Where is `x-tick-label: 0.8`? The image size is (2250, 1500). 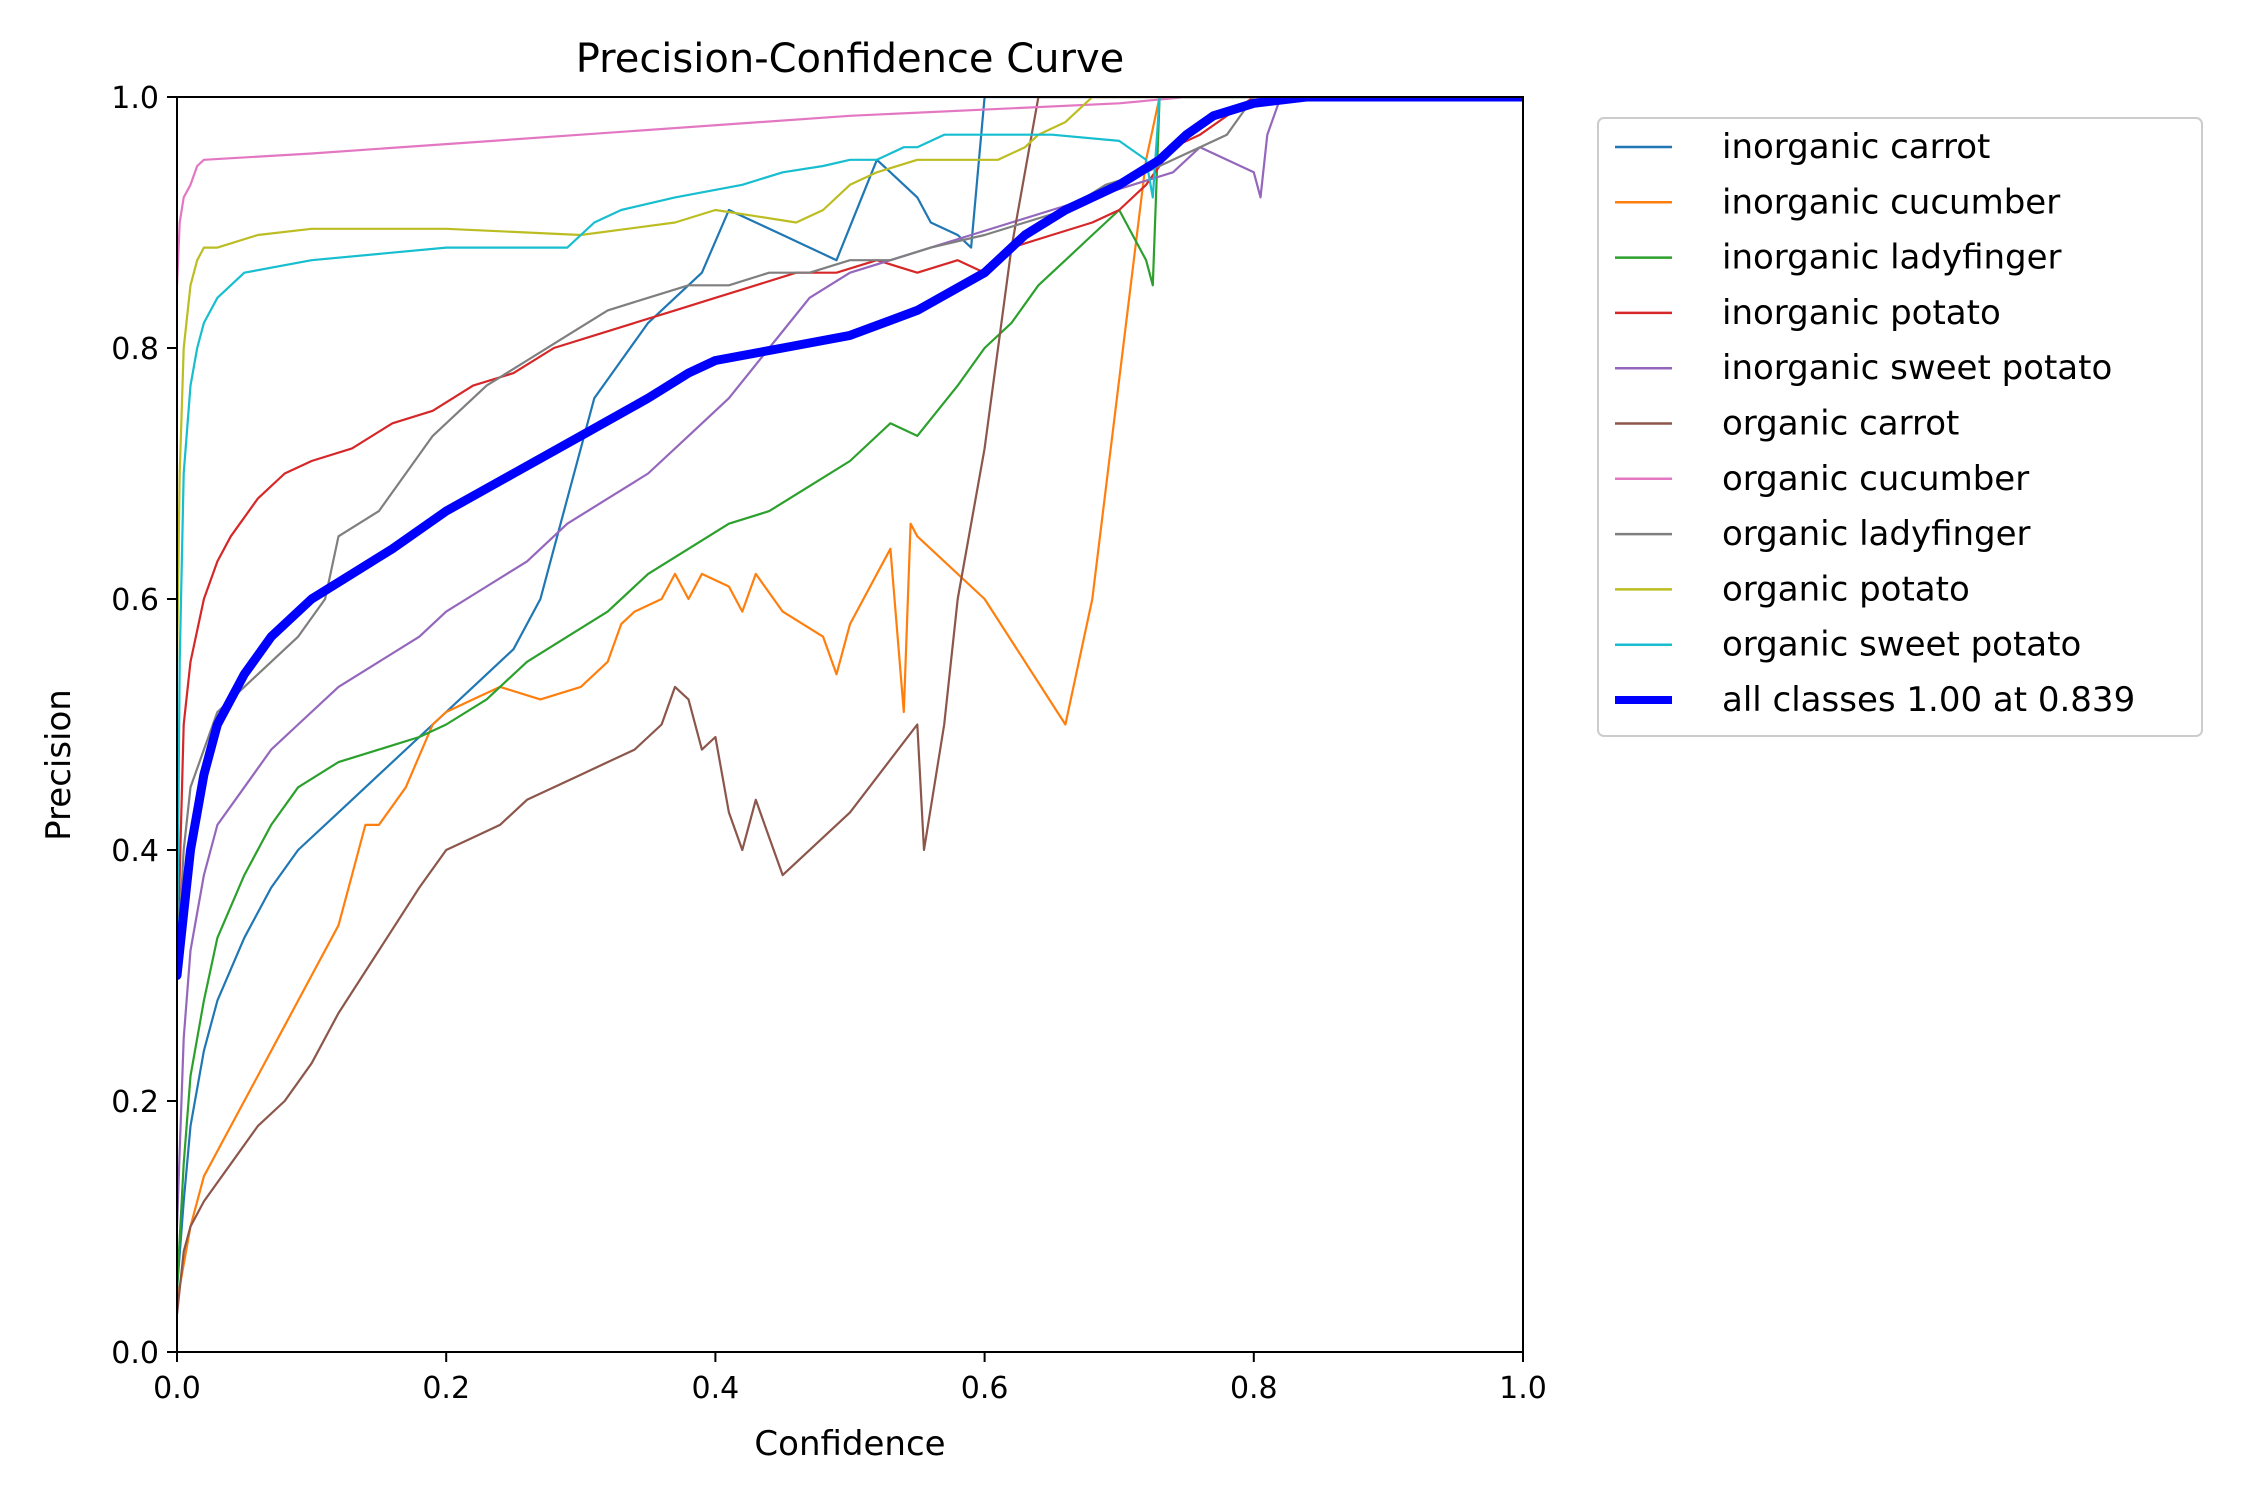
x-tick-label: 0.8 is located at coordinates (1254, 1388).